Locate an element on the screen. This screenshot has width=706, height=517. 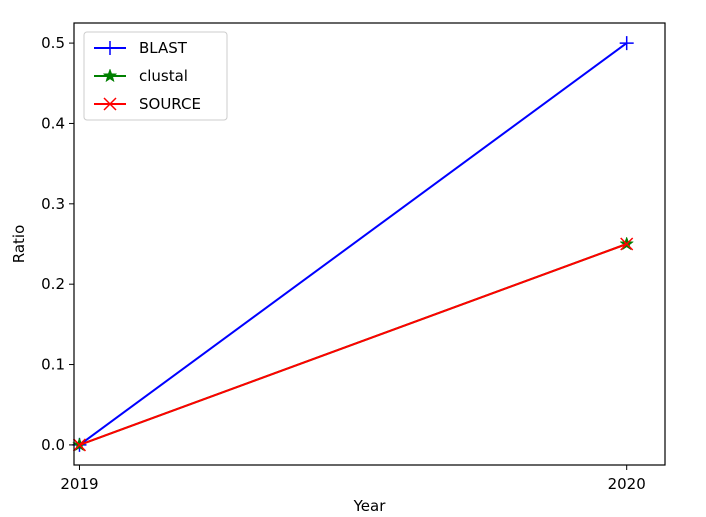
x-tick-label: 2020 is located at coordinates (627, 484).